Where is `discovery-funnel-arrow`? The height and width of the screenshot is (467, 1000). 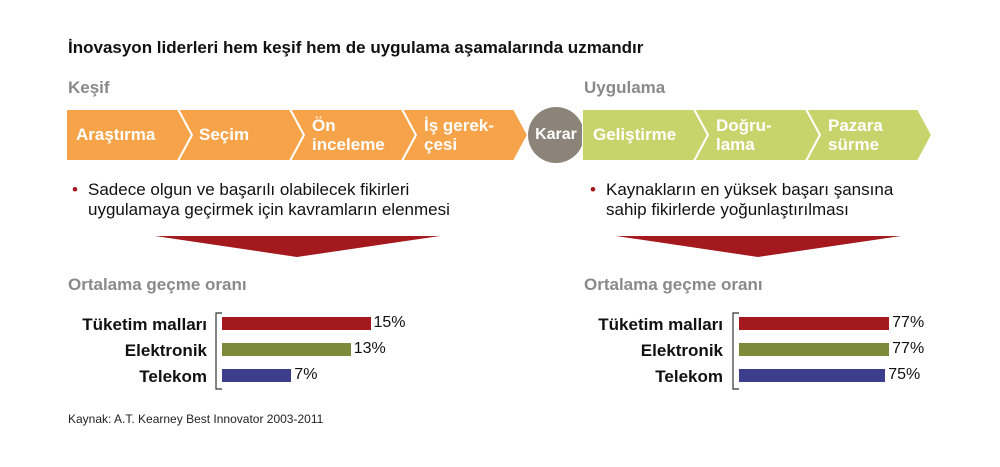
discovery-funnel-arrow is located at coordinates (297, 246).